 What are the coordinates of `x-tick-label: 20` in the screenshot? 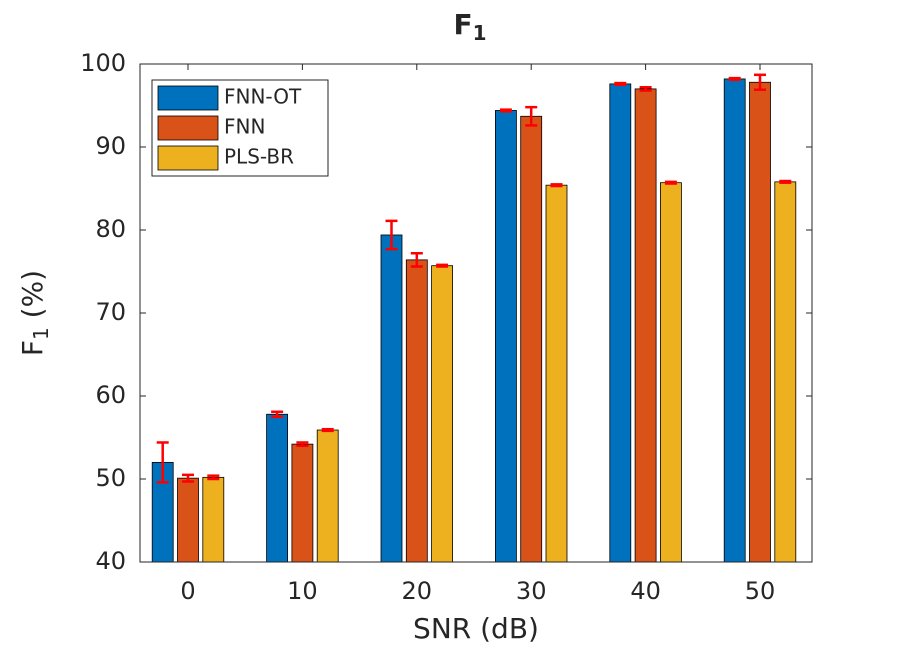 It's located at (417, 591).